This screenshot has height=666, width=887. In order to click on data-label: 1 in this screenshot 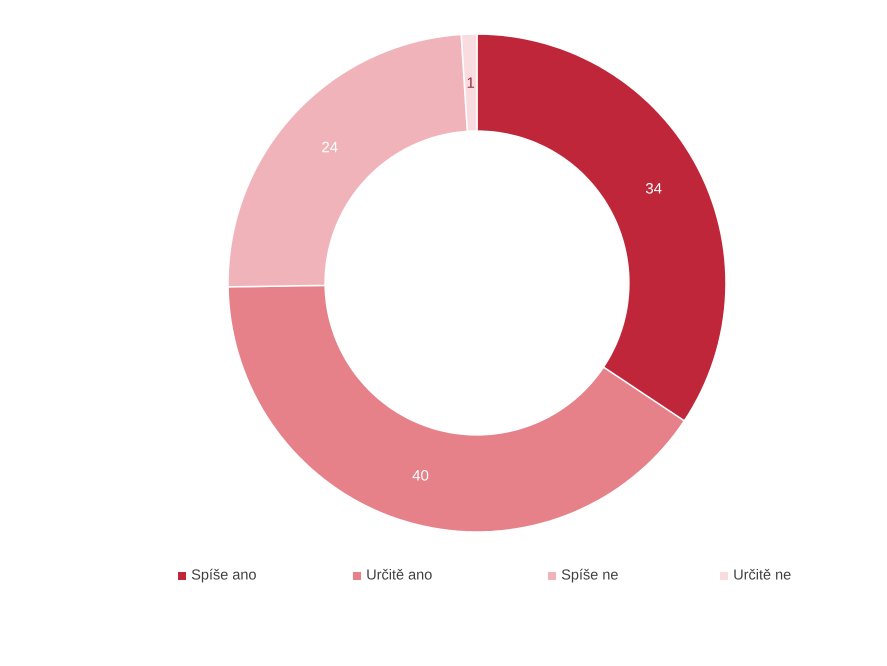, I will do `click(471, 82)`.